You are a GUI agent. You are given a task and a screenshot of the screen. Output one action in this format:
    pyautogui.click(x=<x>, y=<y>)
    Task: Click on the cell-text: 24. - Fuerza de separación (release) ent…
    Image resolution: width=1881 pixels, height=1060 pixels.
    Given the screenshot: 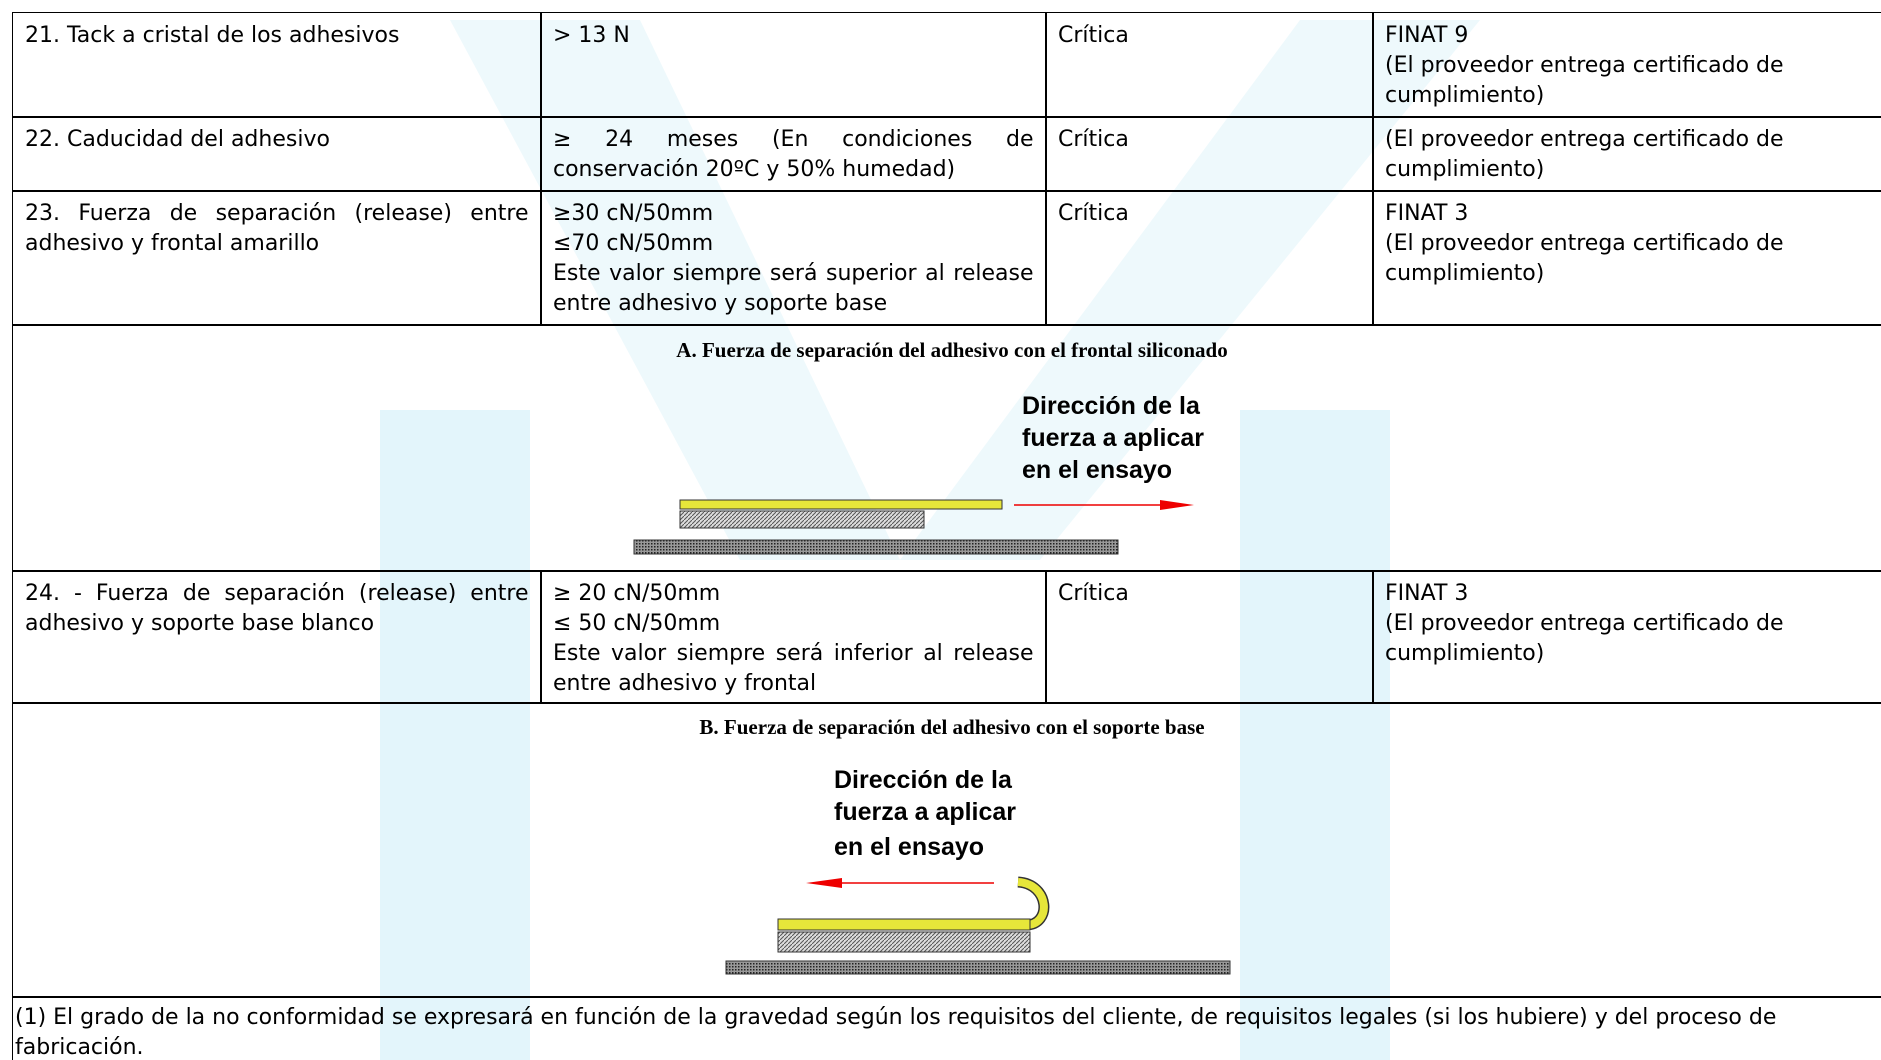 What is the action you would take?
    pyautogui.click(x=277, y=608)
    